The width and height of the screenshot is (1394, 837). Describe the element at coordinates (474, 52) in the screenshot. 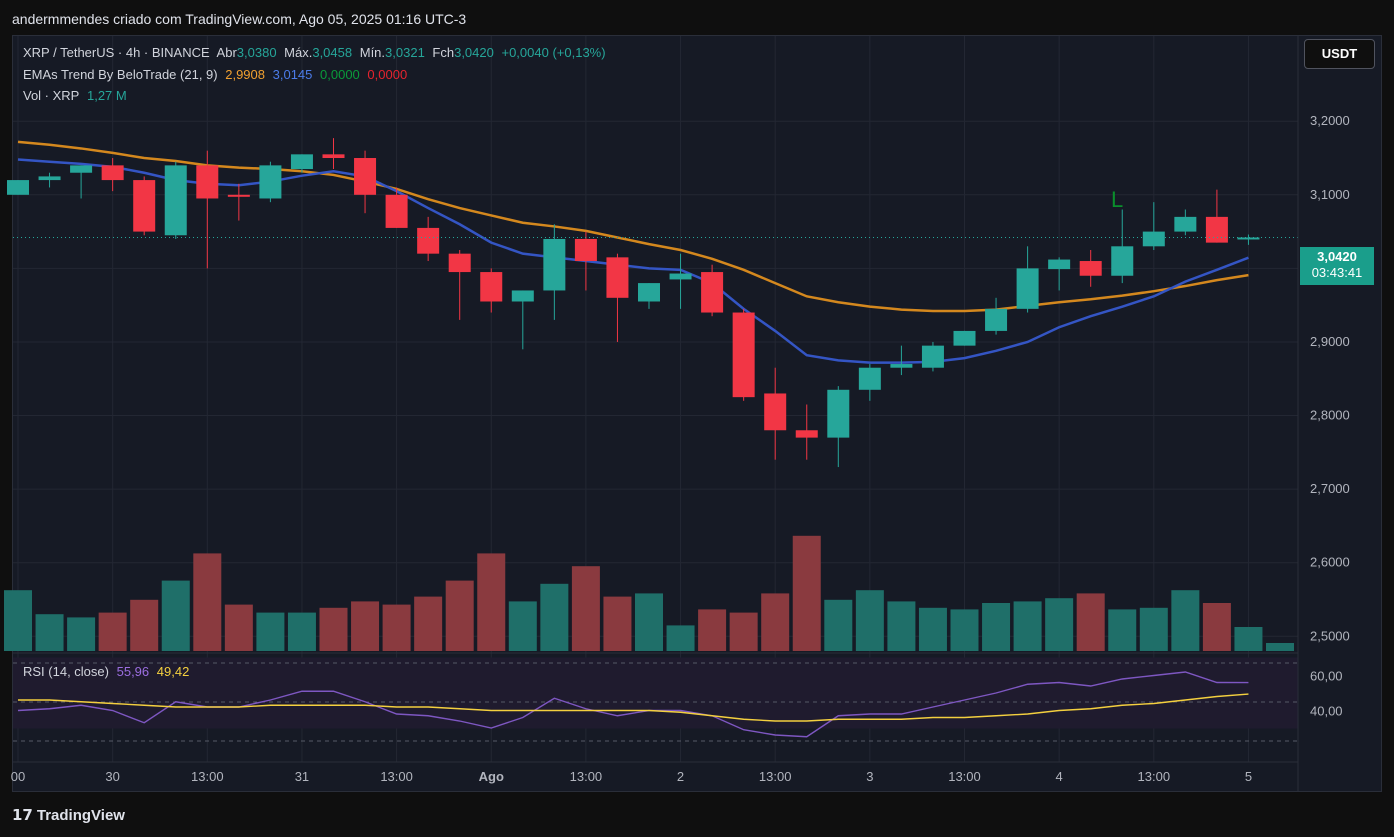

I see `close-value: 3,0420` at that location.